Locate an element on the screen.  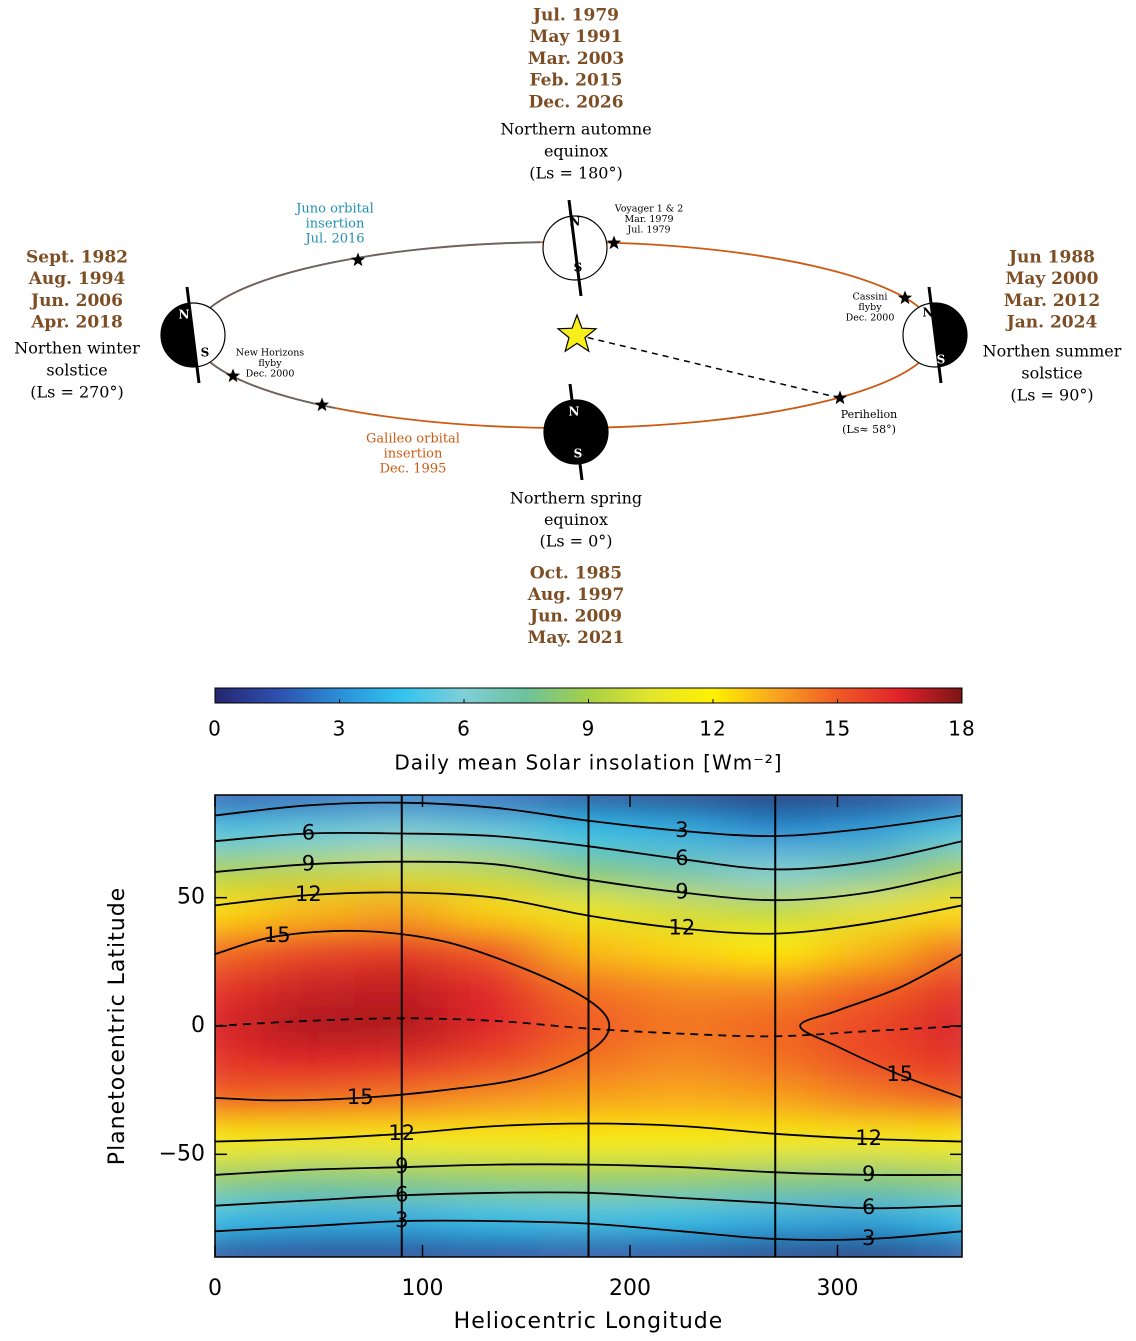
mission-label: Dec. 2000 is located at coordinates (870, 318).